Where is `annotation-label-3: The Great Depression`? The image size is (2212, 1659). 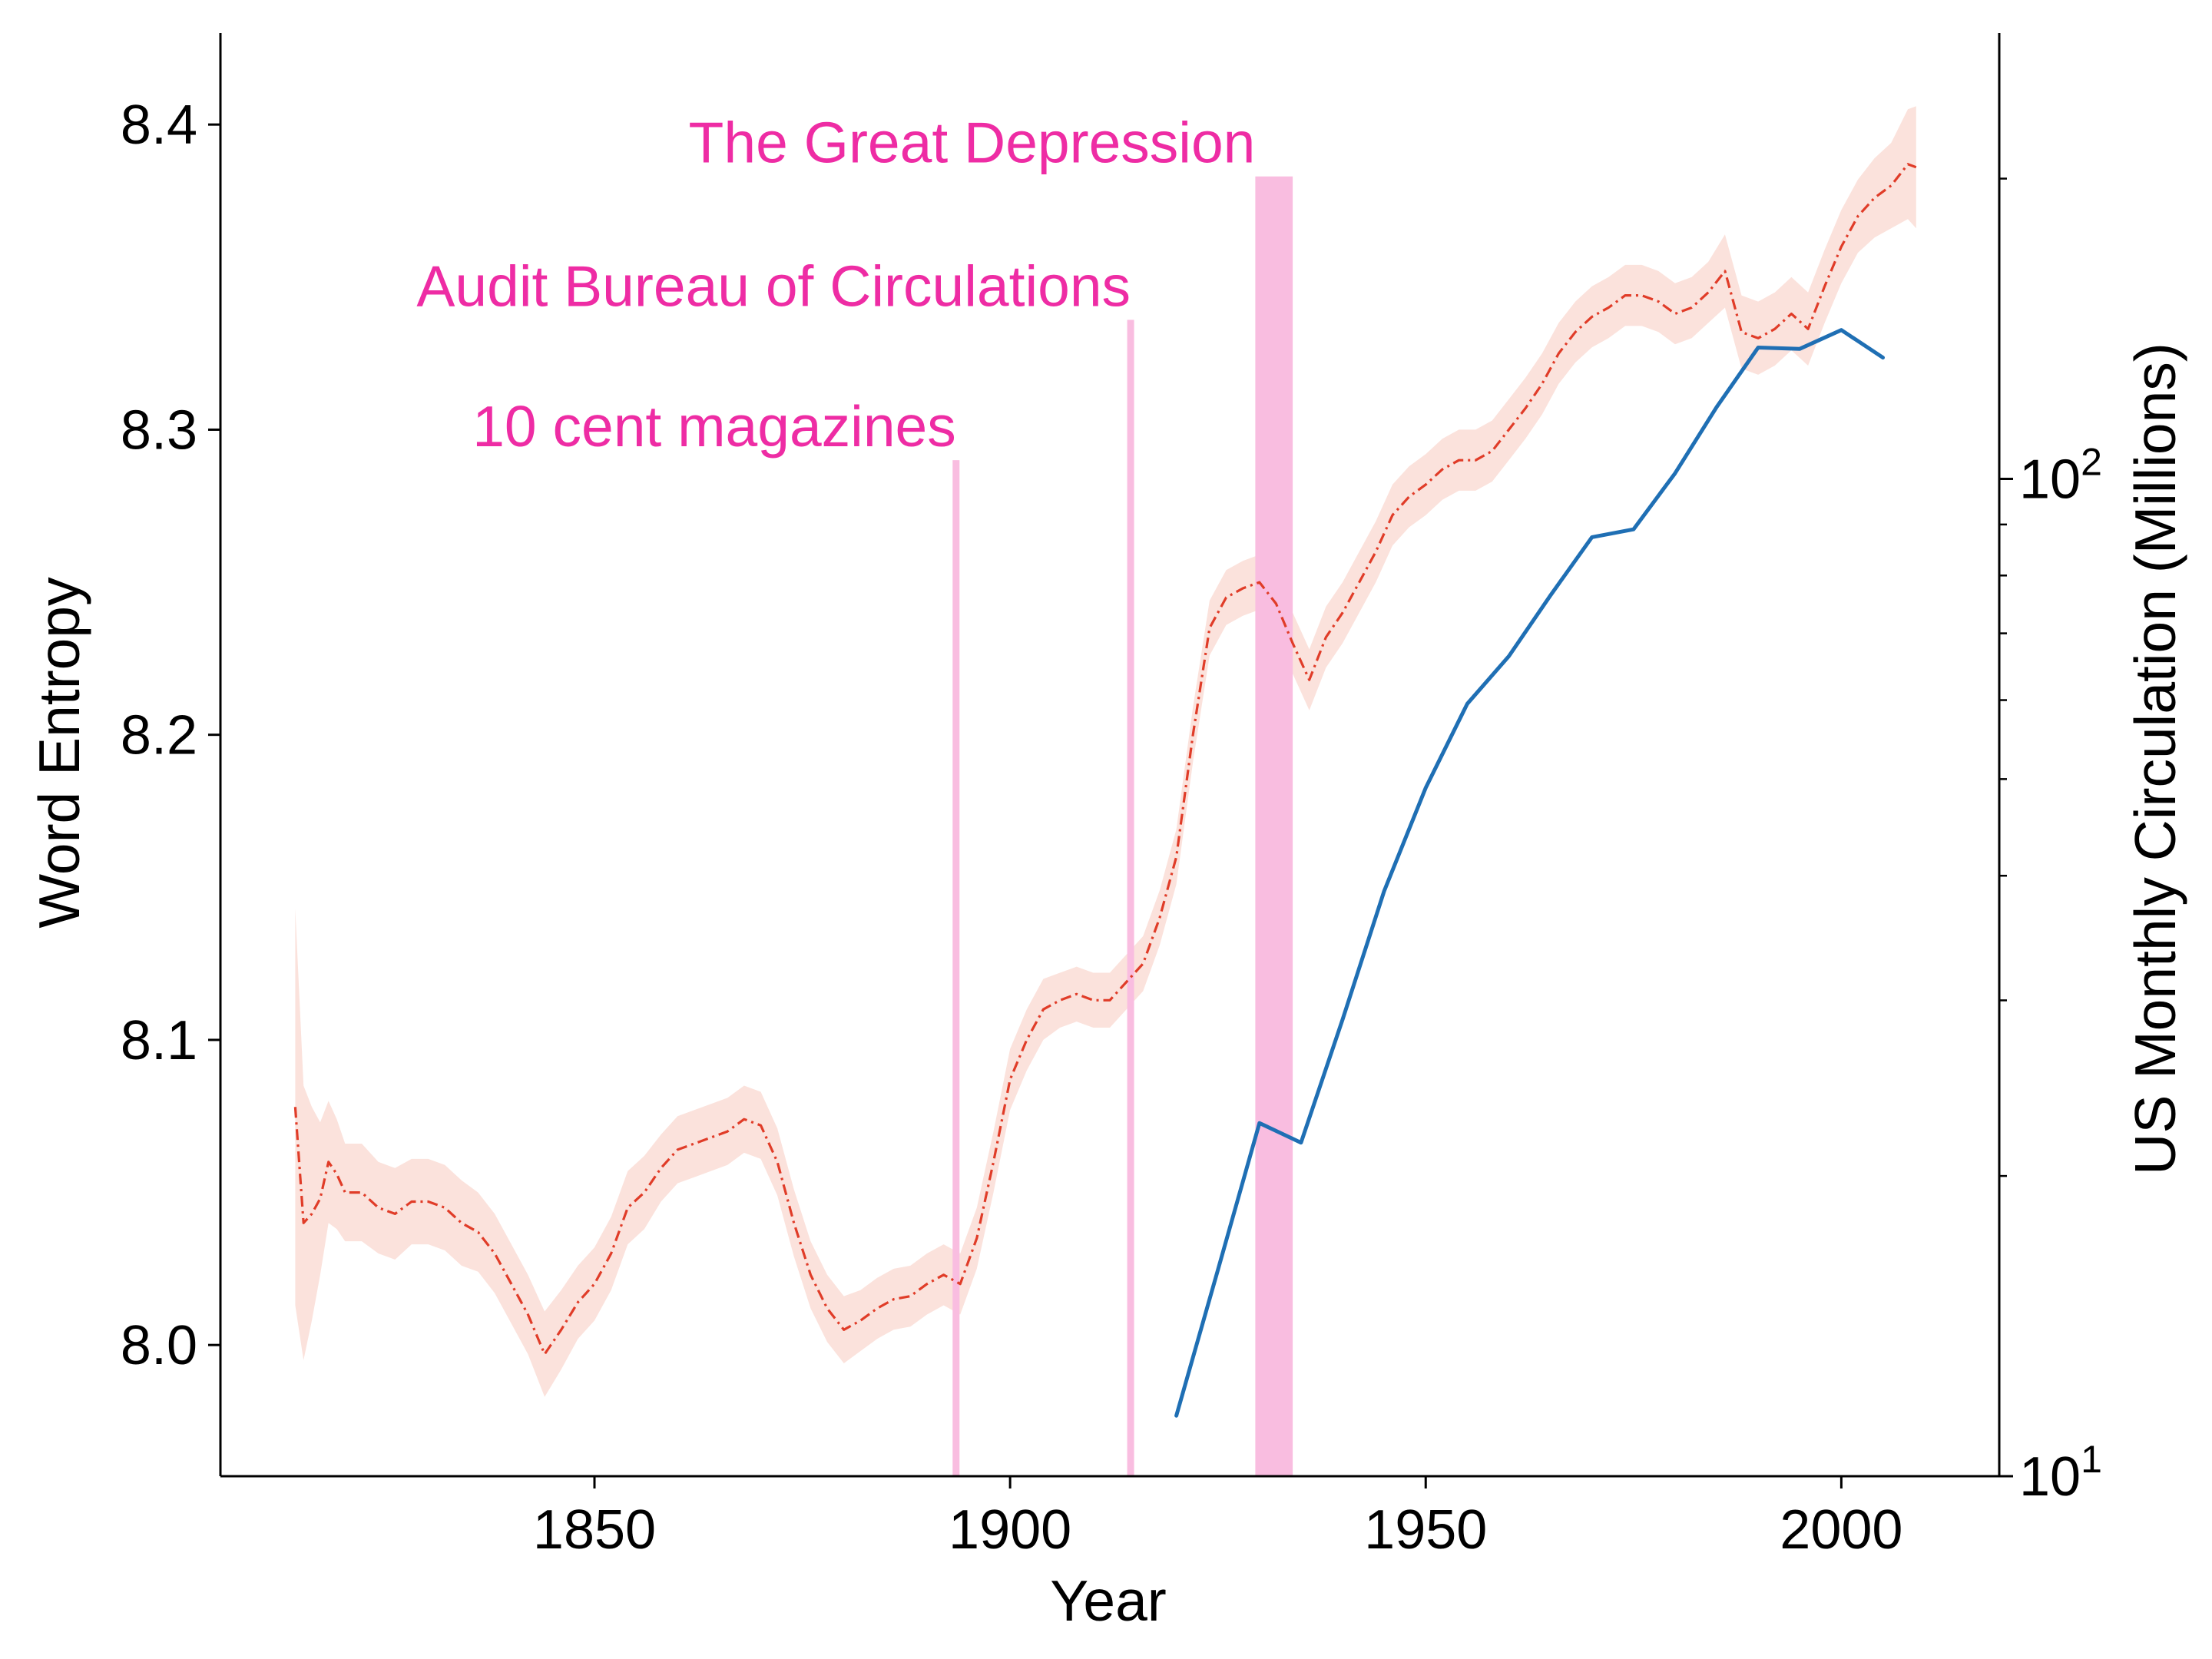 annotation-label-3: The Great Depression is located at coordinates (973, 143).